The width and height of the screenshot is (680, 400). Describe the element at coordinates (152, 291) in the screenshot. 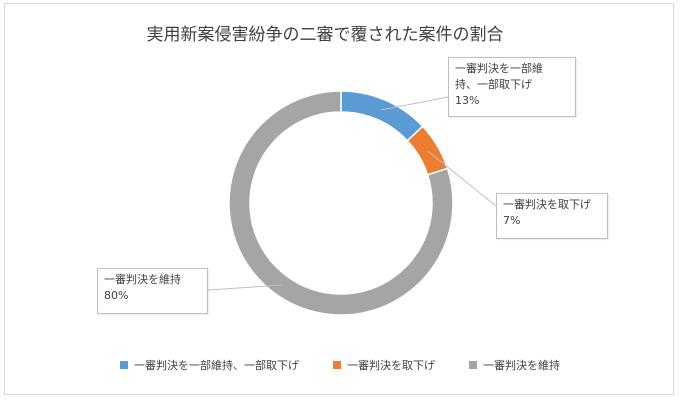

I see `data-label-maintained: 一審判決を維持 80%` at that location.